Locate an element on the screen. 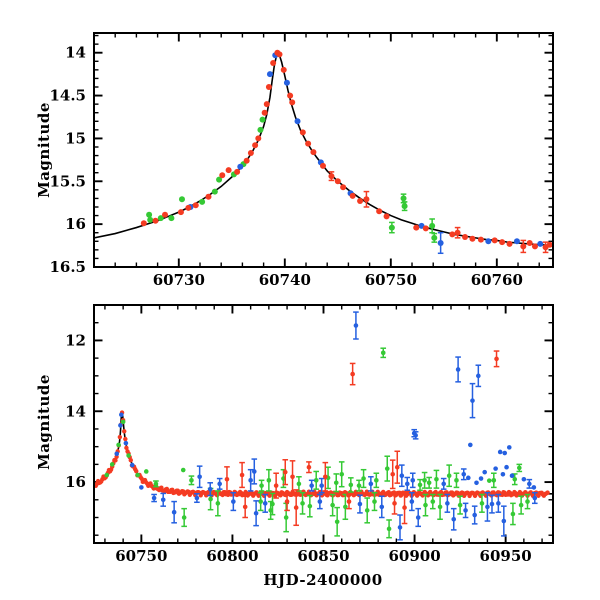 Image resolution: width=600 pixels, height=600 pixels. svg-text: 60900 is located at coordinates (414, 556).